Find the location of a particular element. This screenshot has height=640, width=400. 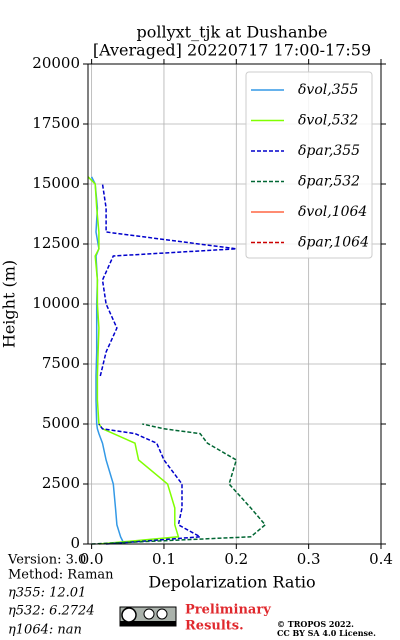

y-tick-label: 12500 is located at coordinates (56, 243).